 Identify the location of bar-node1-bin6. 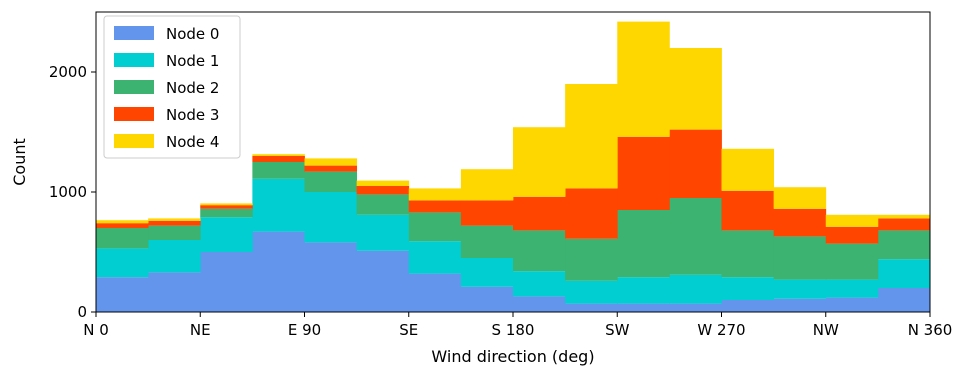
(435, 257).